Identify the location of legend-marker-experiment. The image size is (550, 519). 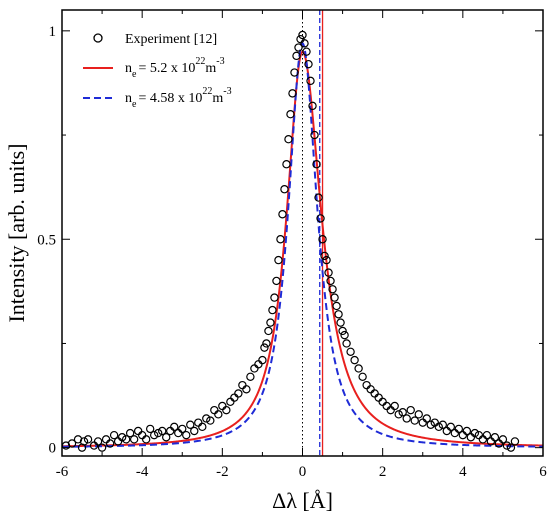
(98, 38).